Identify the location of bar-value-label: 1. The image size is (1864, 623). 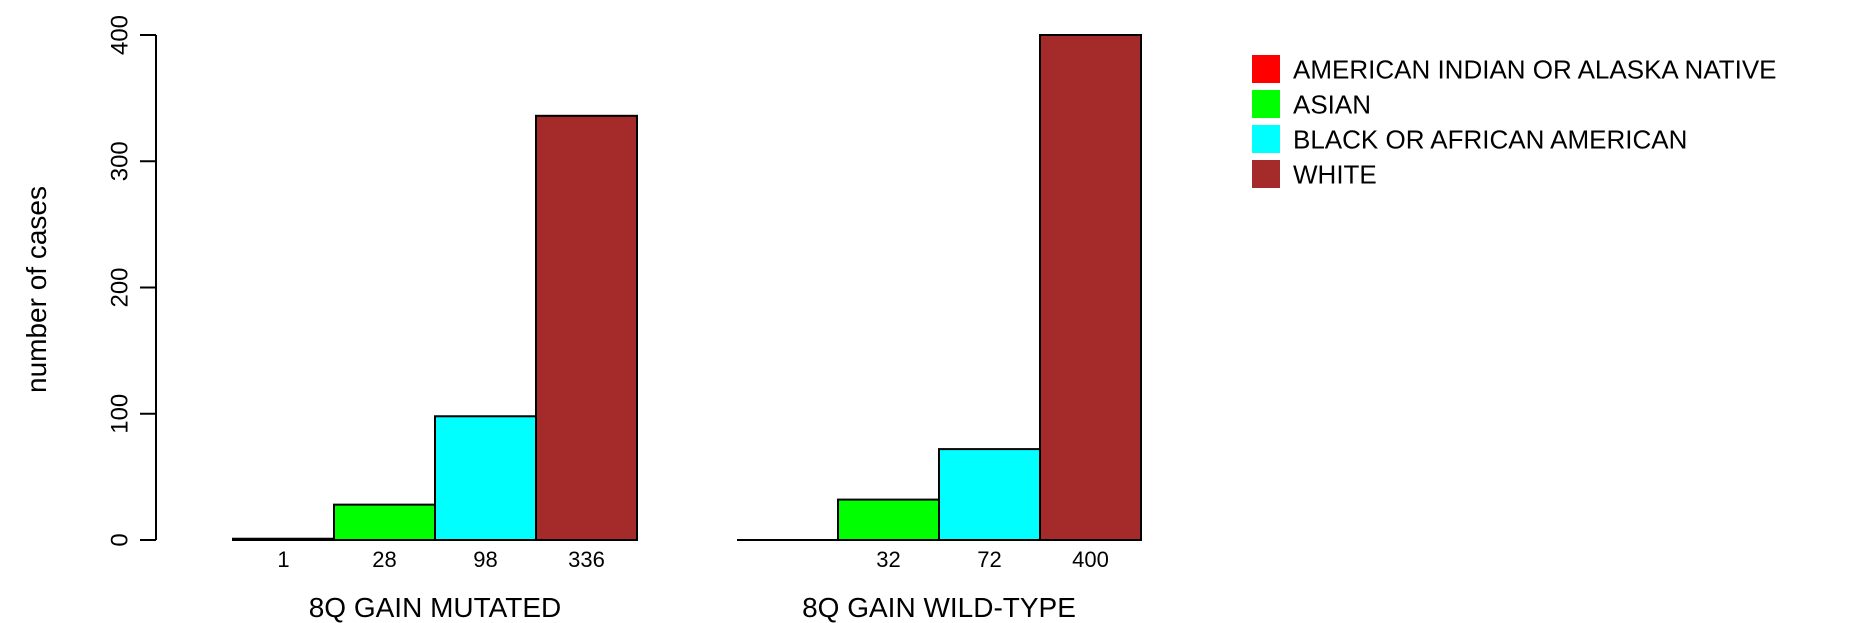
(283, 559).